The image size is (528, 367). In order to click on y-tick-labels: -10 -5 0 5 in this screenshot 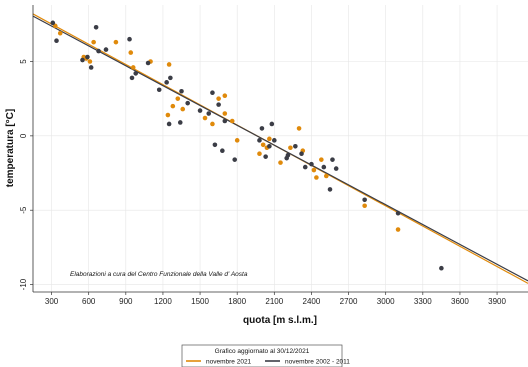, I will do `click(23, 175)`.